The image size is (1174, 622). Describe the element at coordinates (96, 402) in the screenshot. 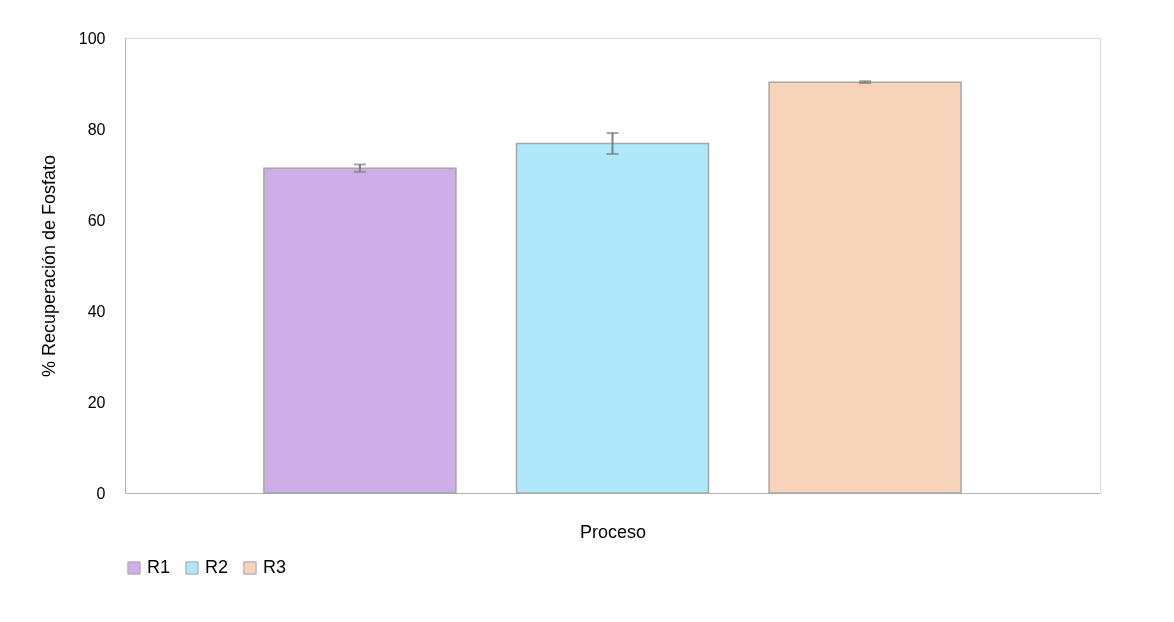

I see `y-tick-label: 20` at that location.